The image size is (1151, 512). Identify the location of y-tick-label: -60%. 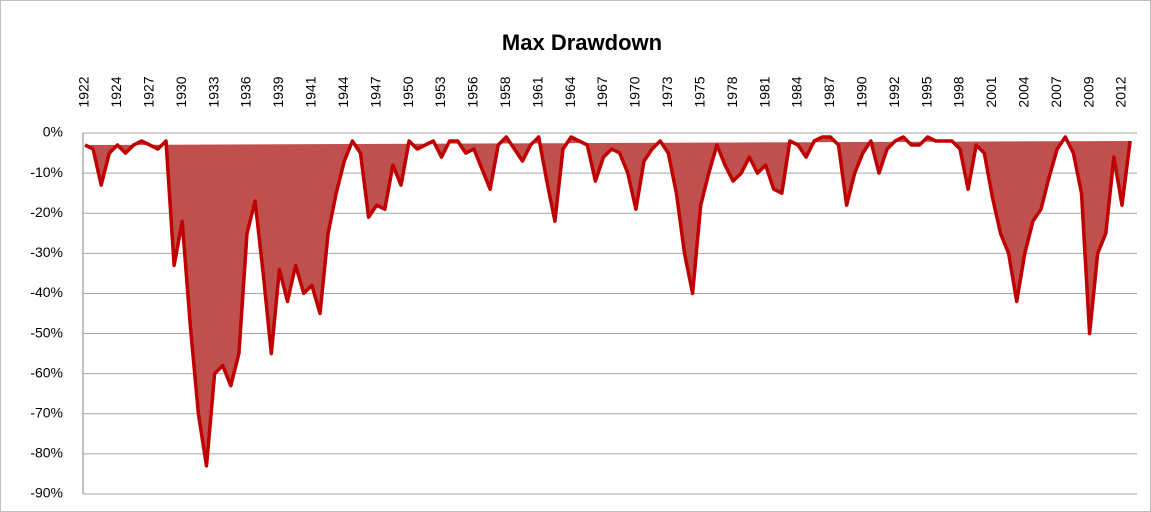
(46, 372).